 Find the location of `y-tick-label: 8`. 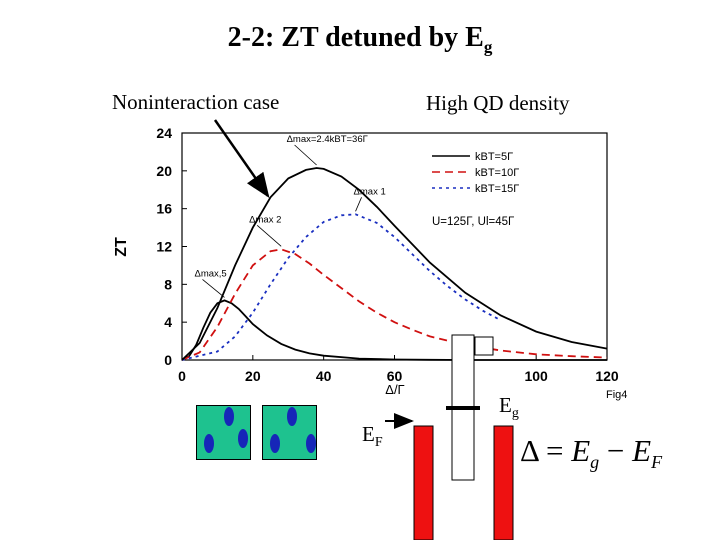

y-tick-label: 8 is located at coordinates (168, 284).